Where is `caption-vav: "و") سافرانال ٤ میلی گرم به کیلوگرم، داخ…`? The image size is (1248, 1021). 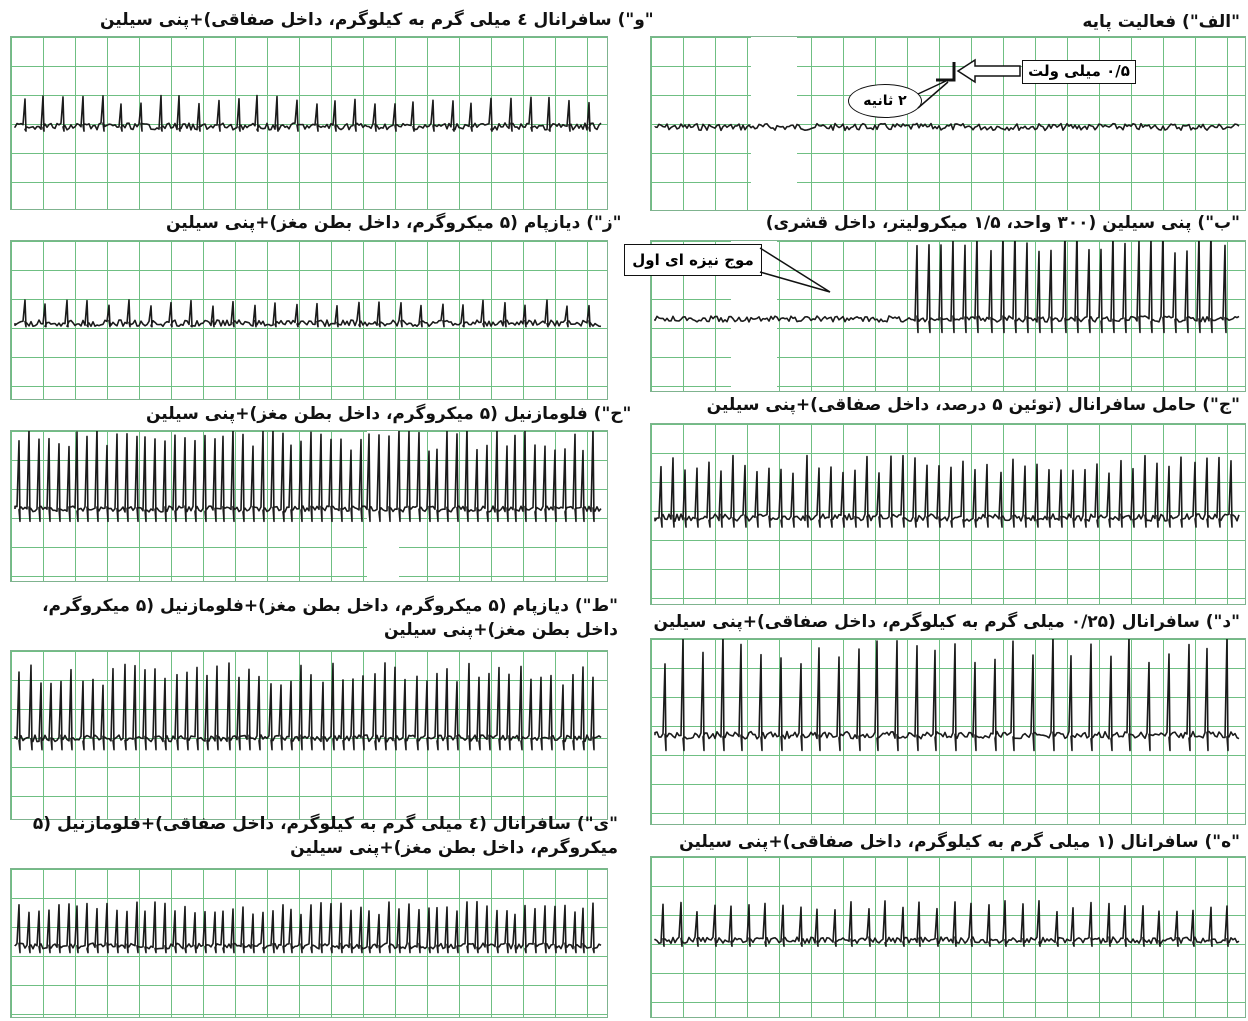 caption-vav: "و") سافرانال ٤ میلی گرم به کیلوگرم، داخ… is located at coordinates (377, 20).